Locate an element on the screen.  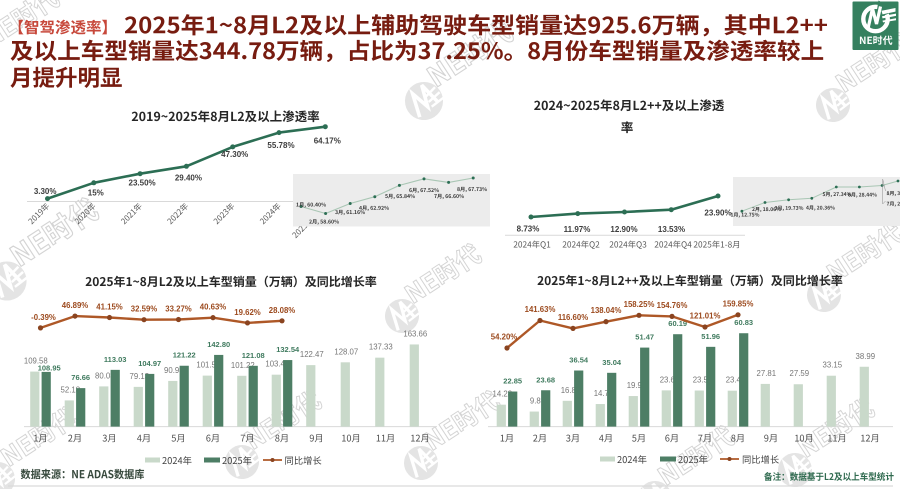
svg-text: 51.96 is located at coordinates (710, 336).